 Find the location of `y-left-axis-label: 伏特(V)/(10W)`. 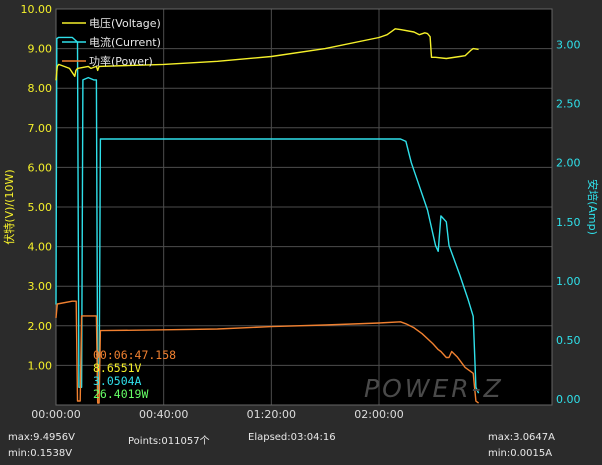

y-left-axis-label: 伏特(V)/(10W) is located at coordinates (9, 206).